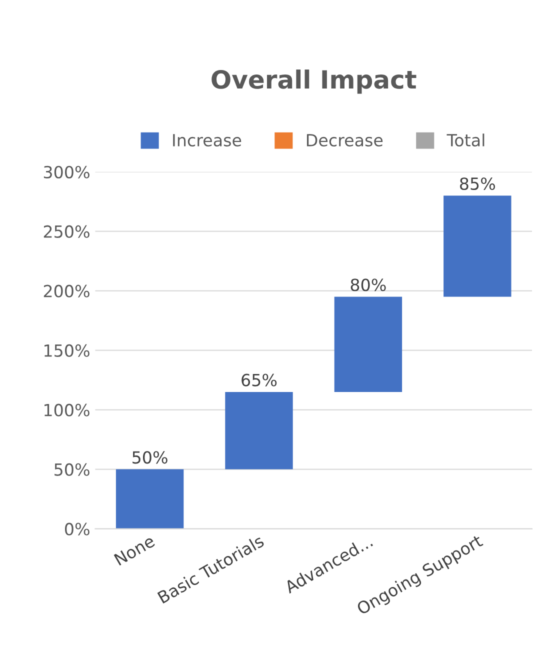 The height and width of the screenshot is (661, 560). What do you see at coordinates (465, 140) in the screenshot?
I see `legend-label: Total` at bounding box center [465, 140].